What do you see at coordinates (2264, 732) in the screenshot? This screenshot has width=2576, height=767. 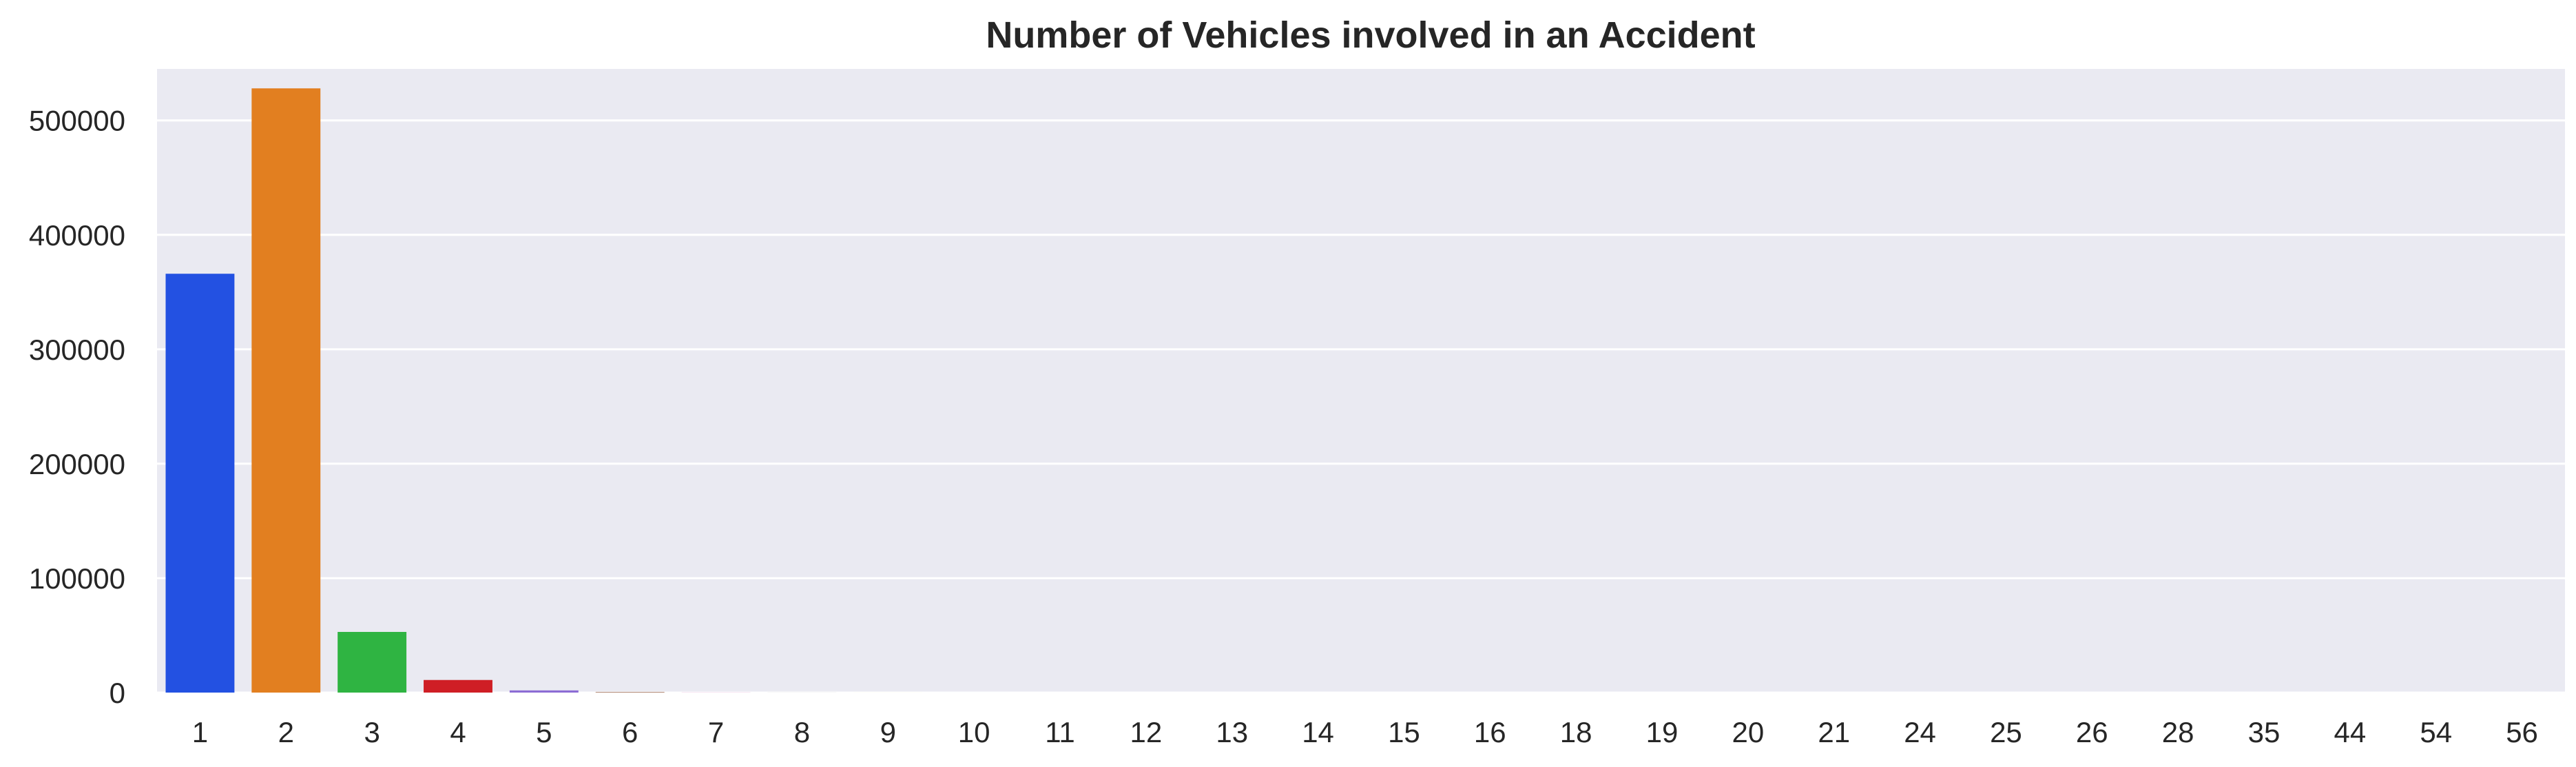 I see `x-tick-label: 35` at bounding box center [2264, 732].